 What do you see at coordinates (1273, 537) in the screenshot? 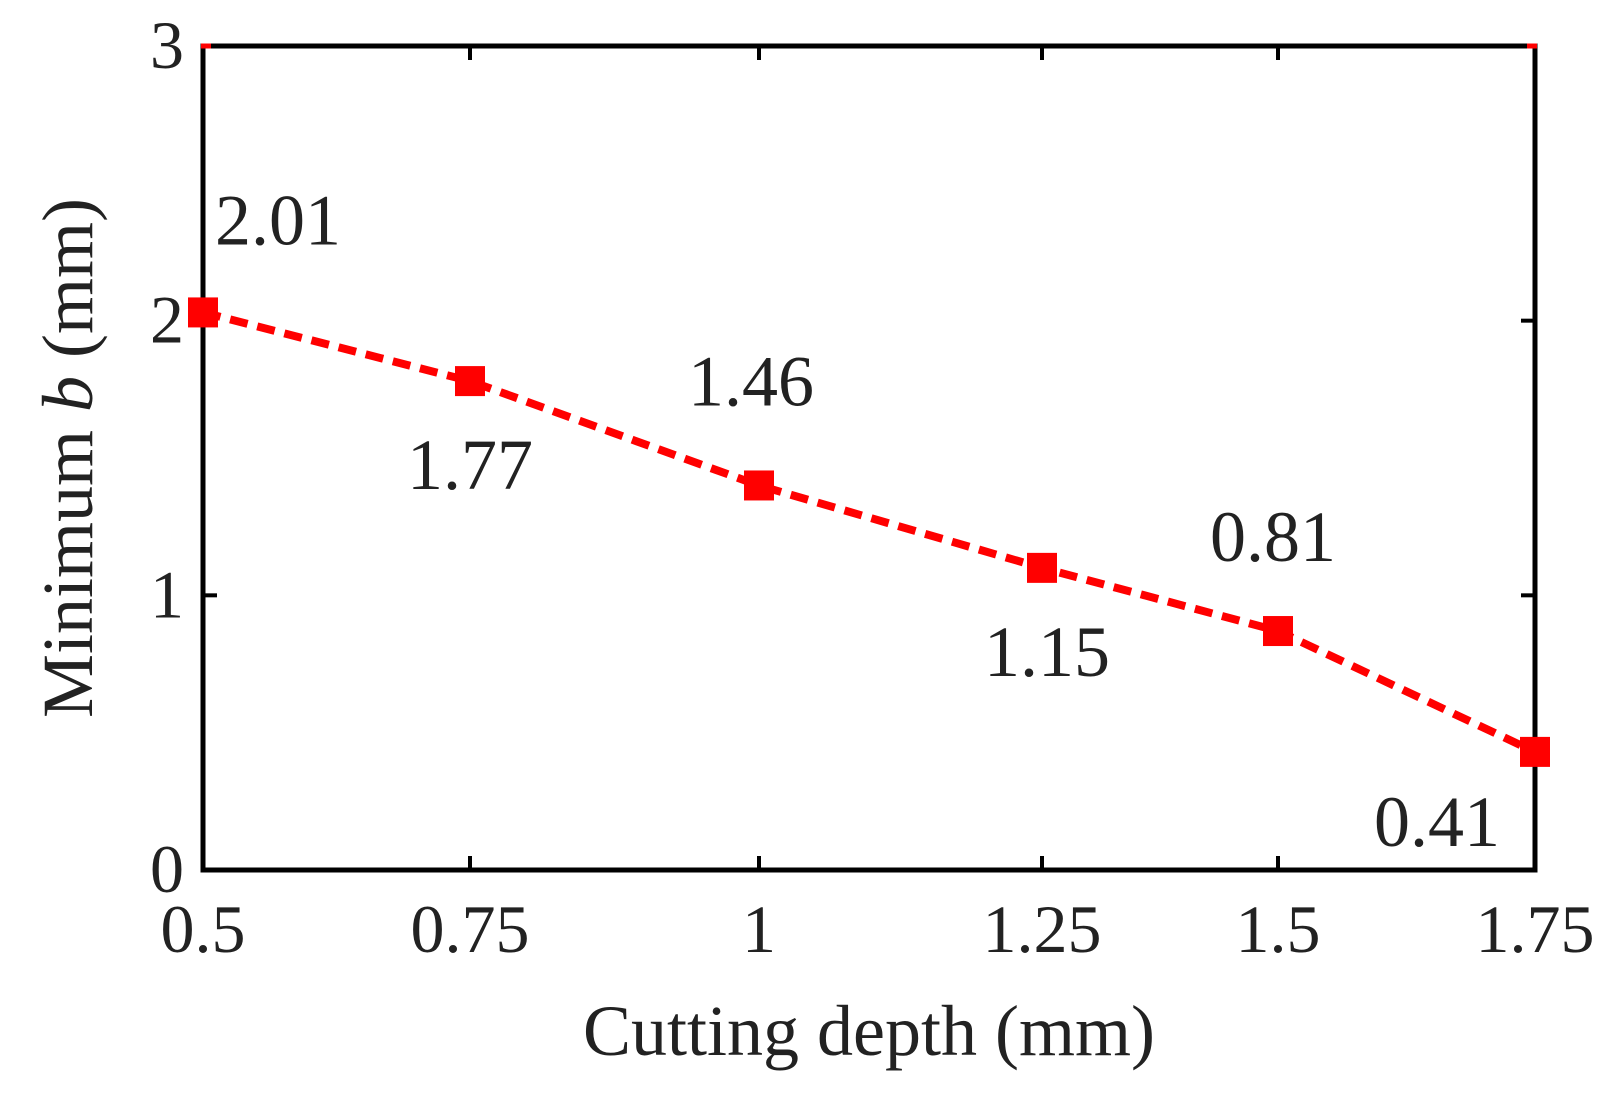
I see `data-label-4: 0.81` at bounding box center [1273, 537].